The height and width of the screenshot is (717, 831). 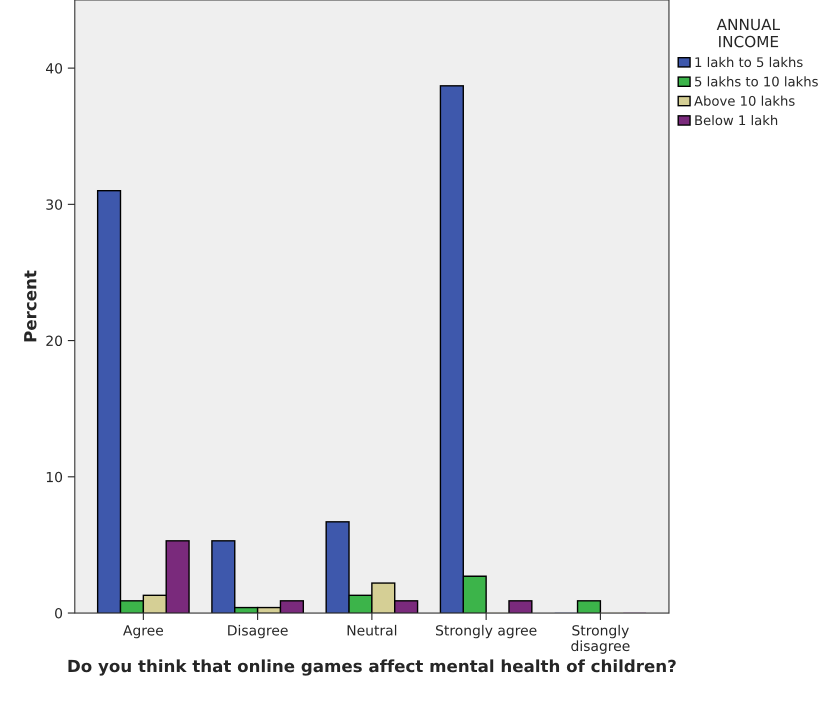 I want to click on x-tick-label: Strongly agree, so click(x=486, y=631).